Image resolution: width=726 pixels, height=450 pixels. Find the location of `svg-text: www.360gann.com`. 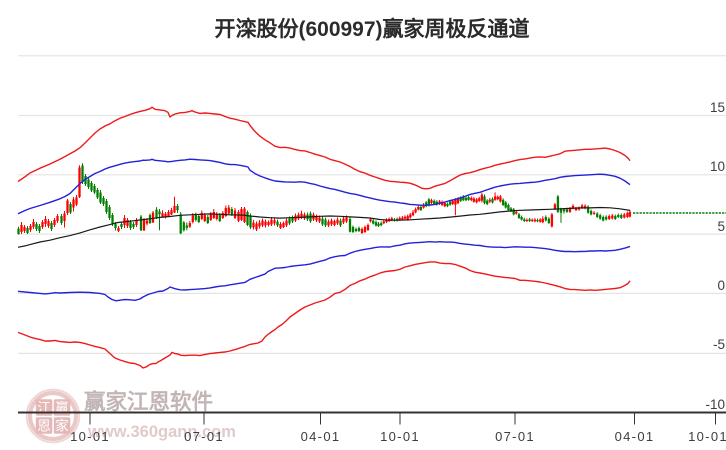

svg-text: www.360gann.com is located at coordinates (161, 432).